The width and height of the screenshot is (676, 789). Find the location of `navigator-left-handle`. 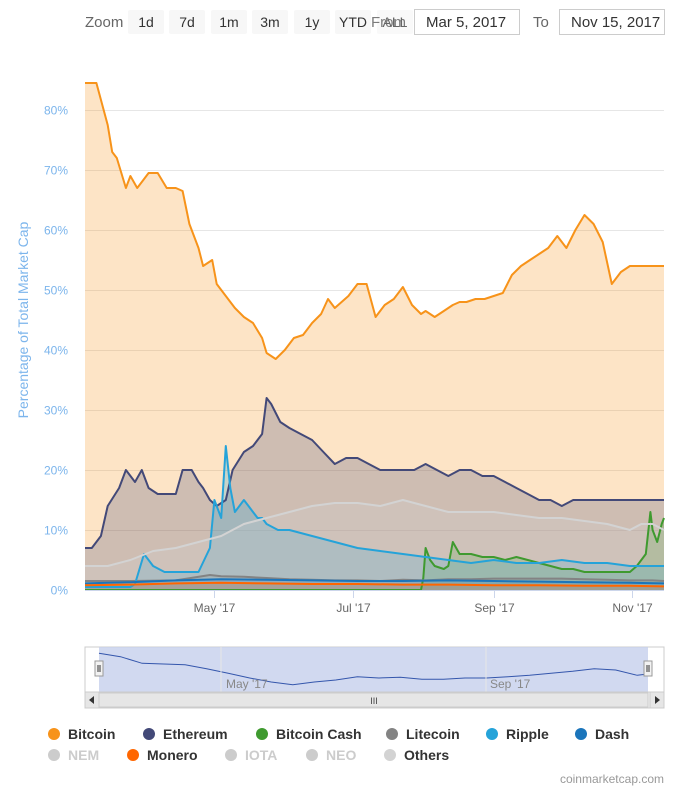

navigator-left-handle is located at coordinates (99, 668).